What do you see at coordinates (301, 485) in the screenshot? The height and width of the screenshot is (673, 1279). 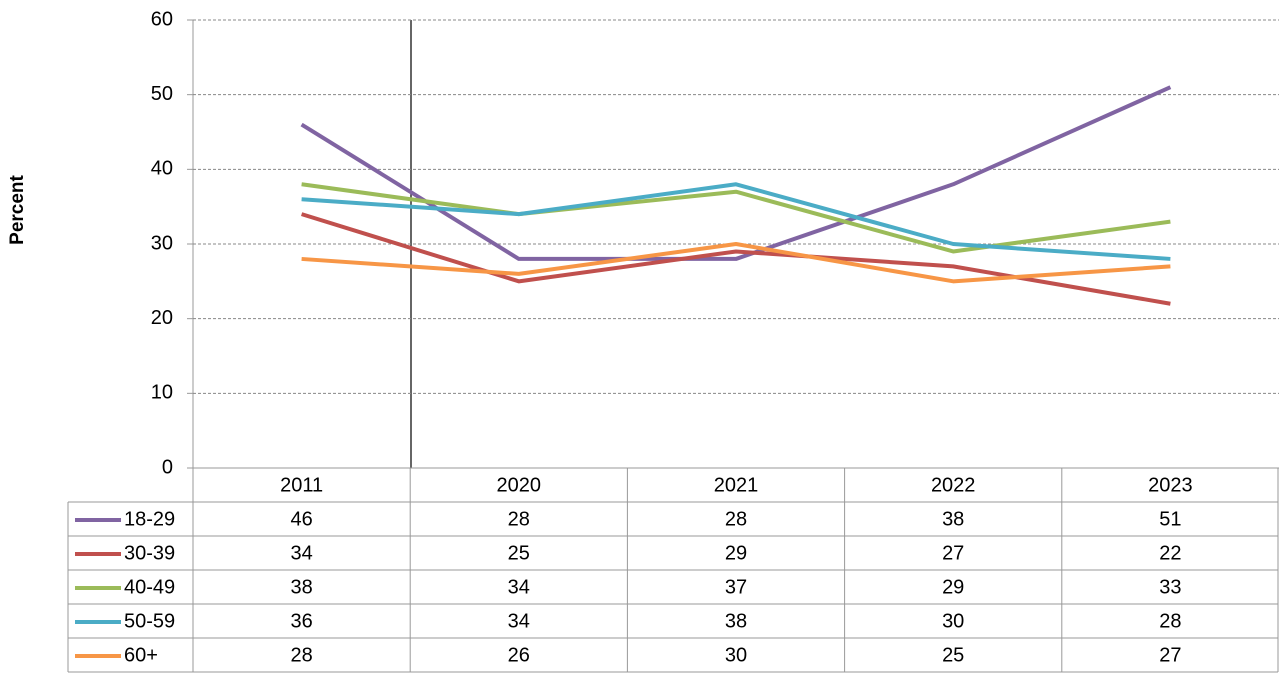 I see `x-tick-label: 2011` at bounding box center [301, 485].